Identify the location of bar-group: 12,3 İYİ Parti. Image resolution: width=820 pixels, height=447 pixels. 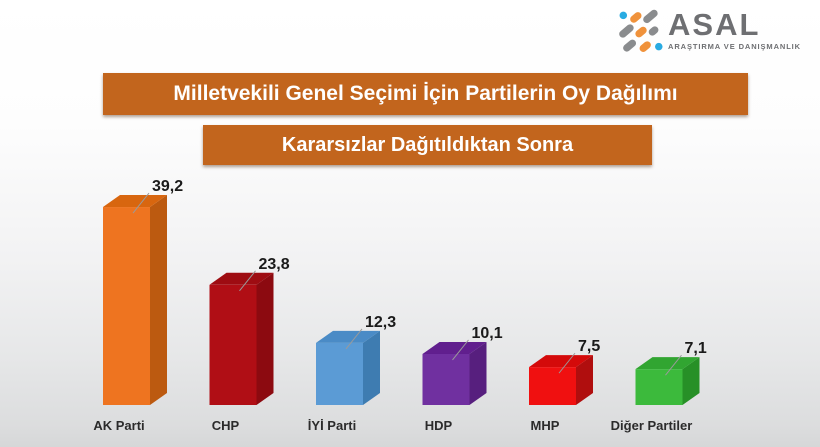
(352, 373).